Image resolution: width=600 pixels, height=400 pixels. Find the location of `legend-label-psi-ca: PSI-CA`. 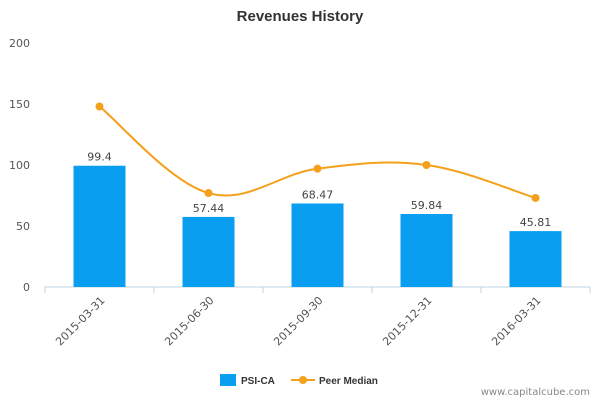

legend-label-psi-ca: PSI-CA is located at coordinates (258, 381).